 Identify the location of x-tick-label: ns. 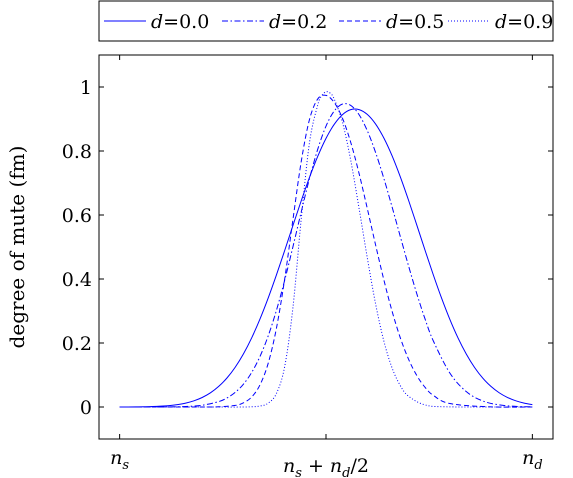
(119, 460).